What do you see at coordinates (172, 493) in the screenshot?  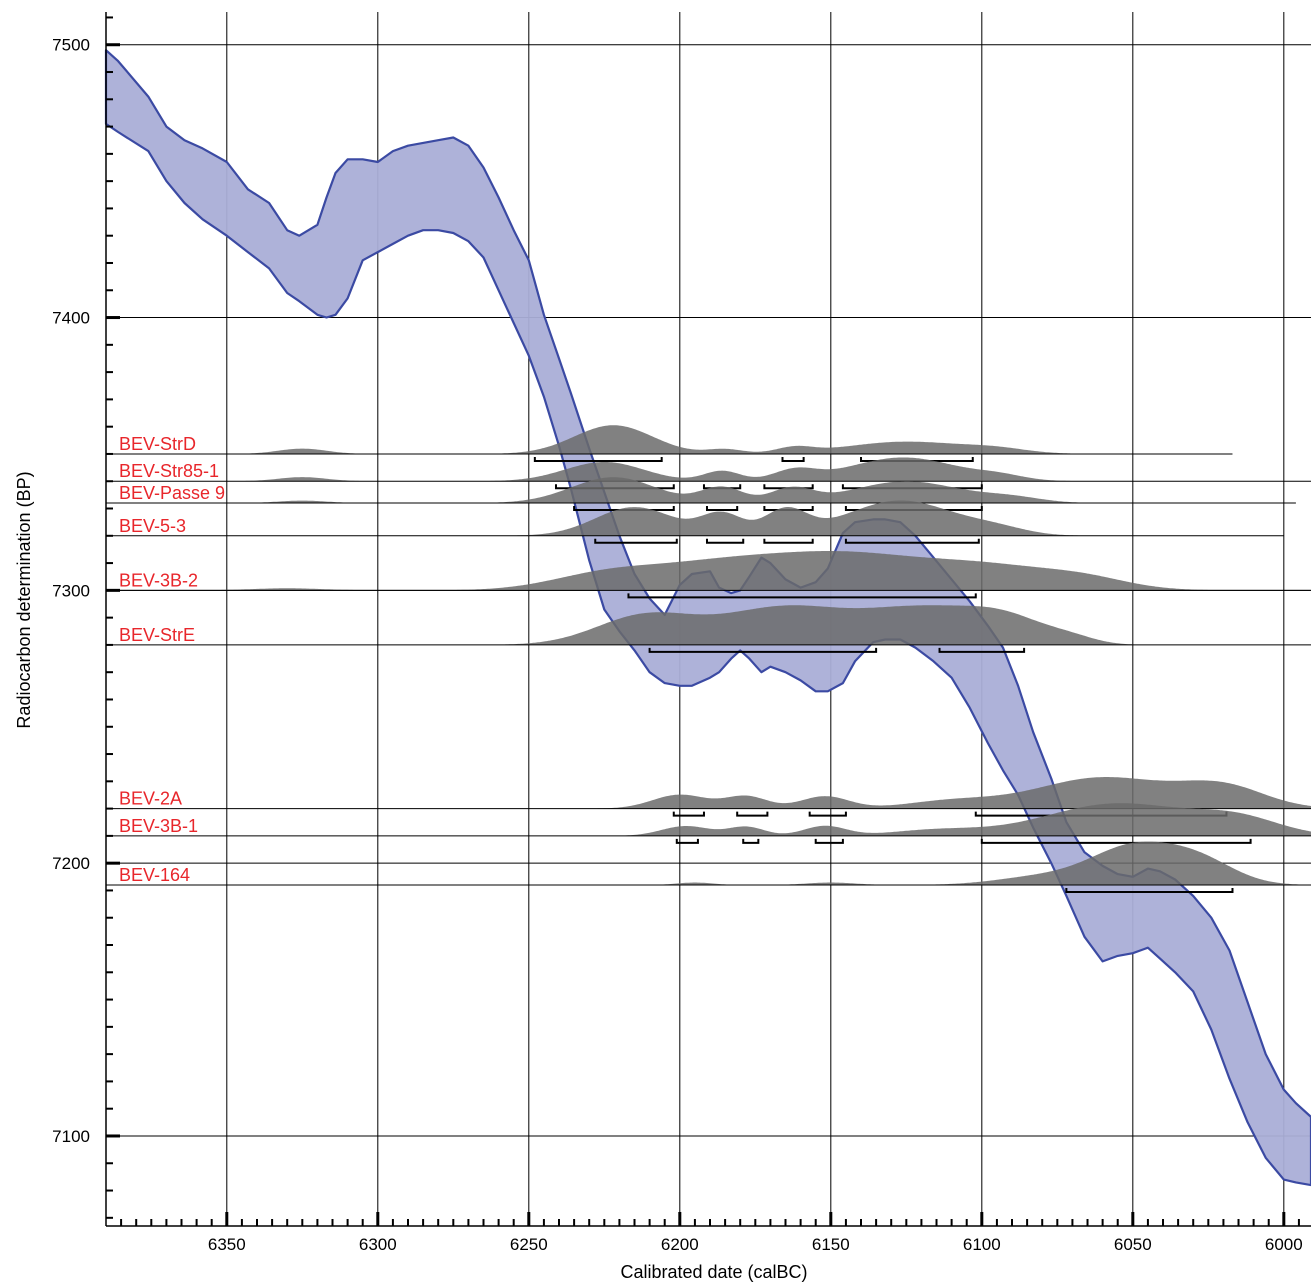 I see `sample-label: BEV-Passe 9` at bounding box center [172, 493].